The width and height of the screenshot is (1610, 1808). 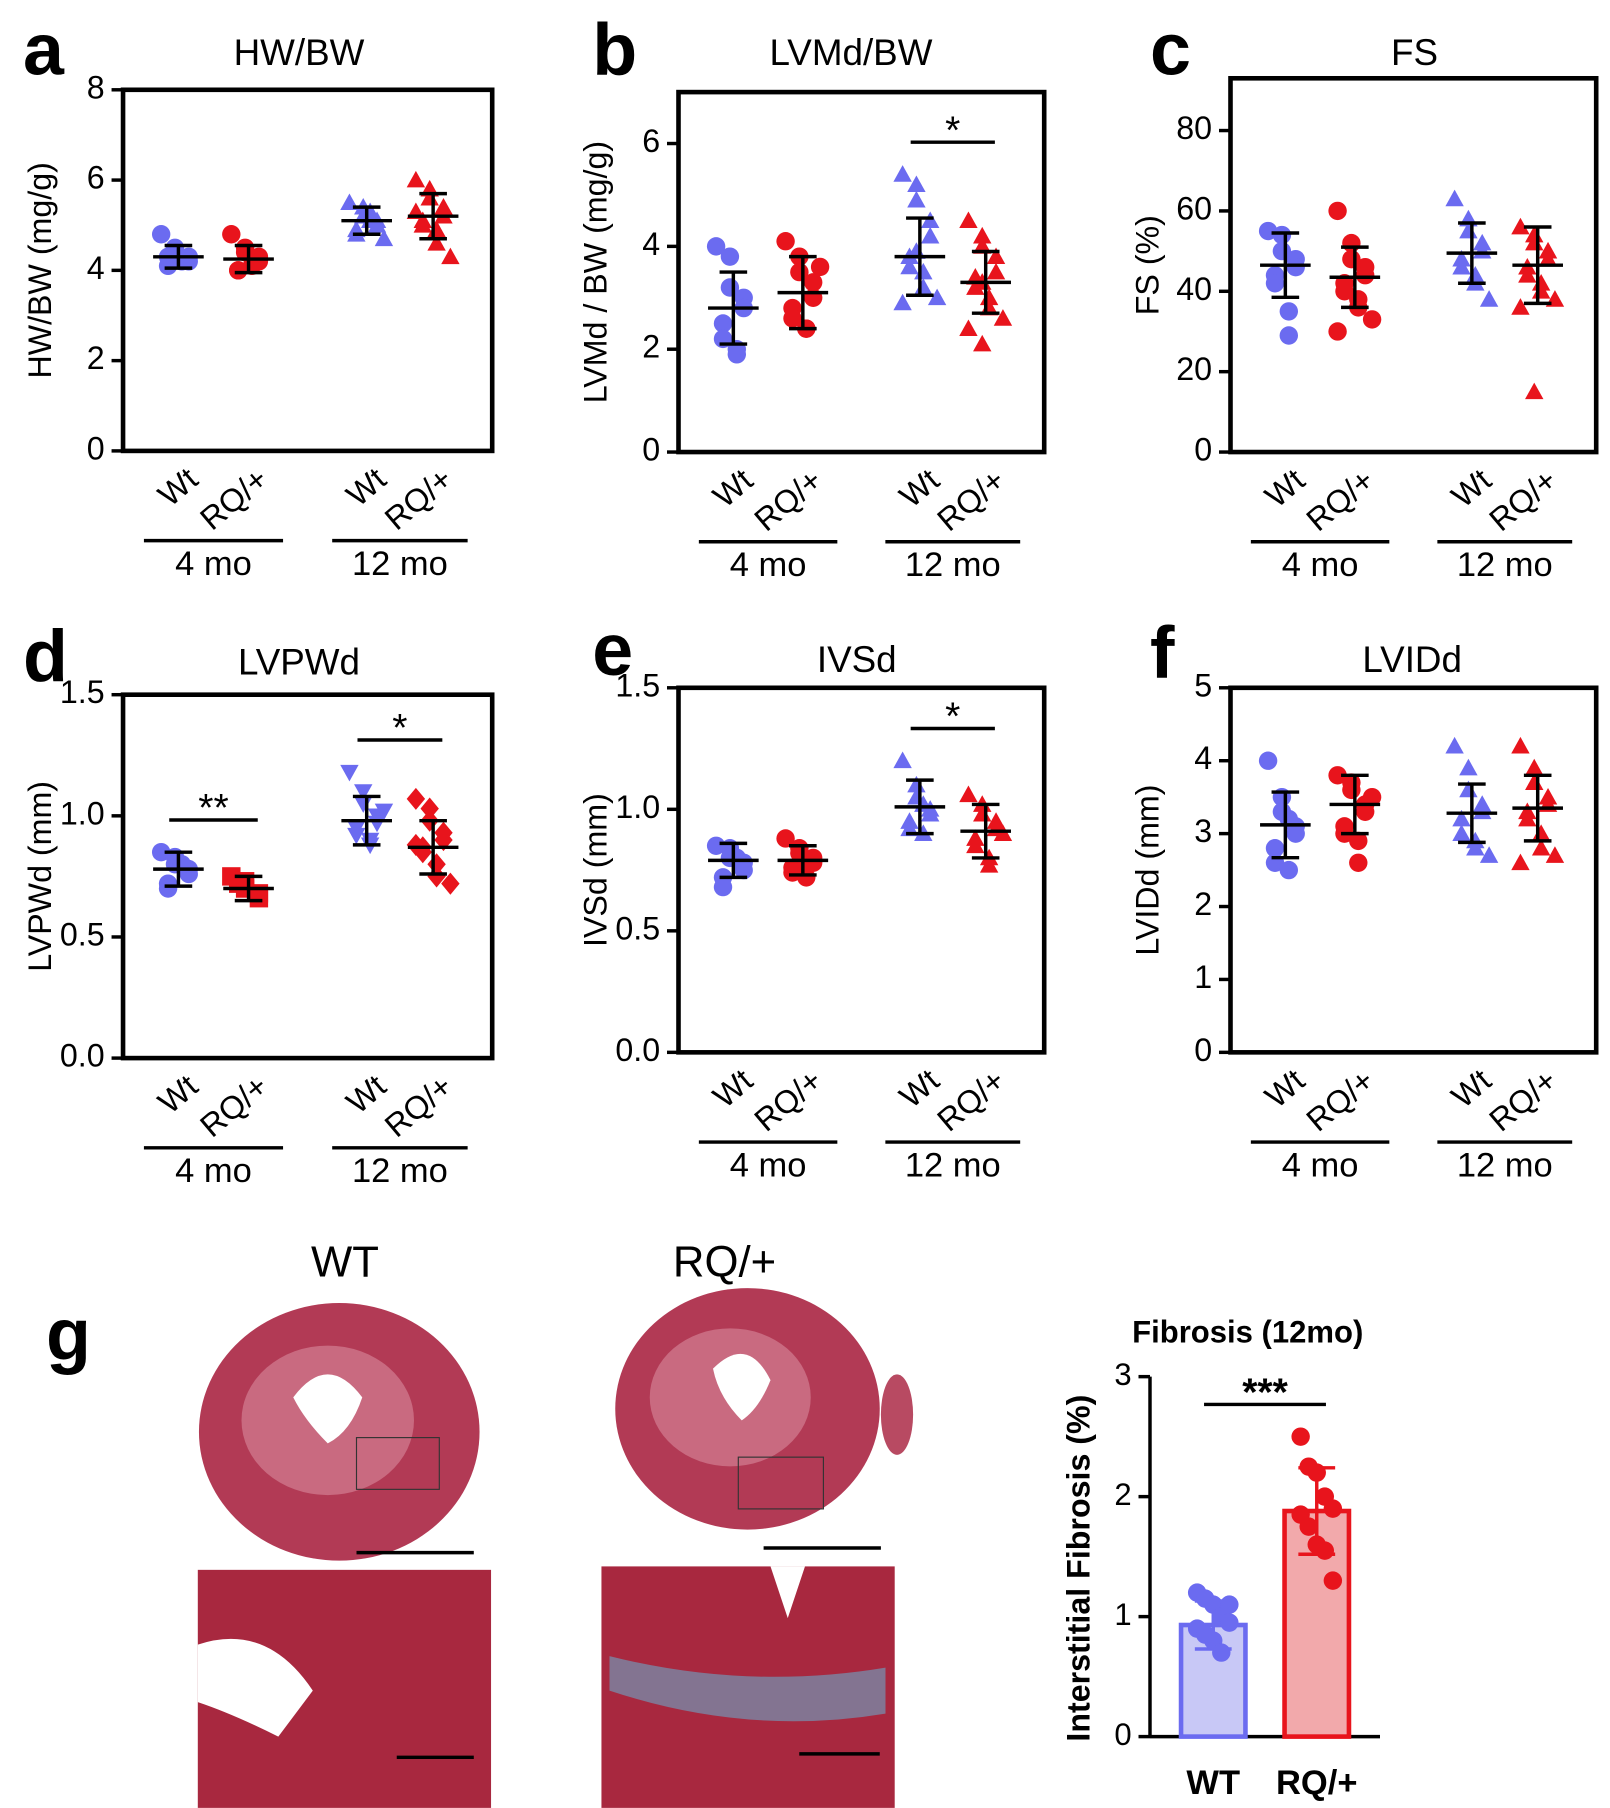 What do you see at coordinates (1247, 1331) in the screenshot?
I see `chart-title: Fibrosis (12mo)` at bounding box center [1247, 1331].